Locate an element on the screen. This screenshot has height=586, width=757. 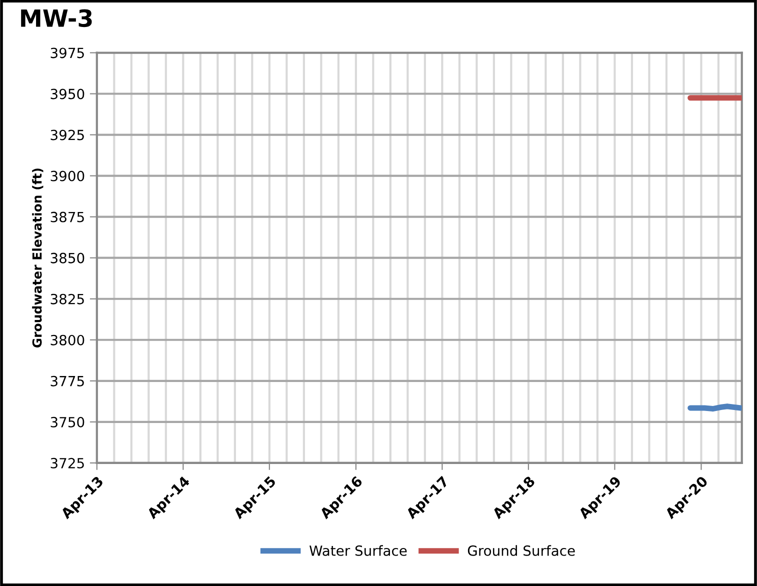
y-tick-label: 3850 is located at coordinates (67, 258).